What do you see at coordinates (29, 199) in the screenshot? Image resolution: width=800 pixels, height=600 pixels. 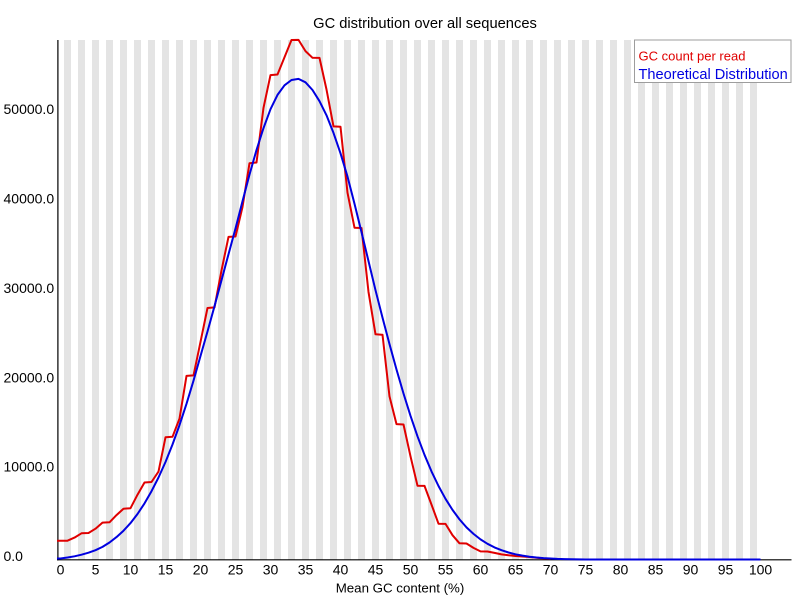 I see `svg-text: 40000.0` at bounding box center [29, 199].